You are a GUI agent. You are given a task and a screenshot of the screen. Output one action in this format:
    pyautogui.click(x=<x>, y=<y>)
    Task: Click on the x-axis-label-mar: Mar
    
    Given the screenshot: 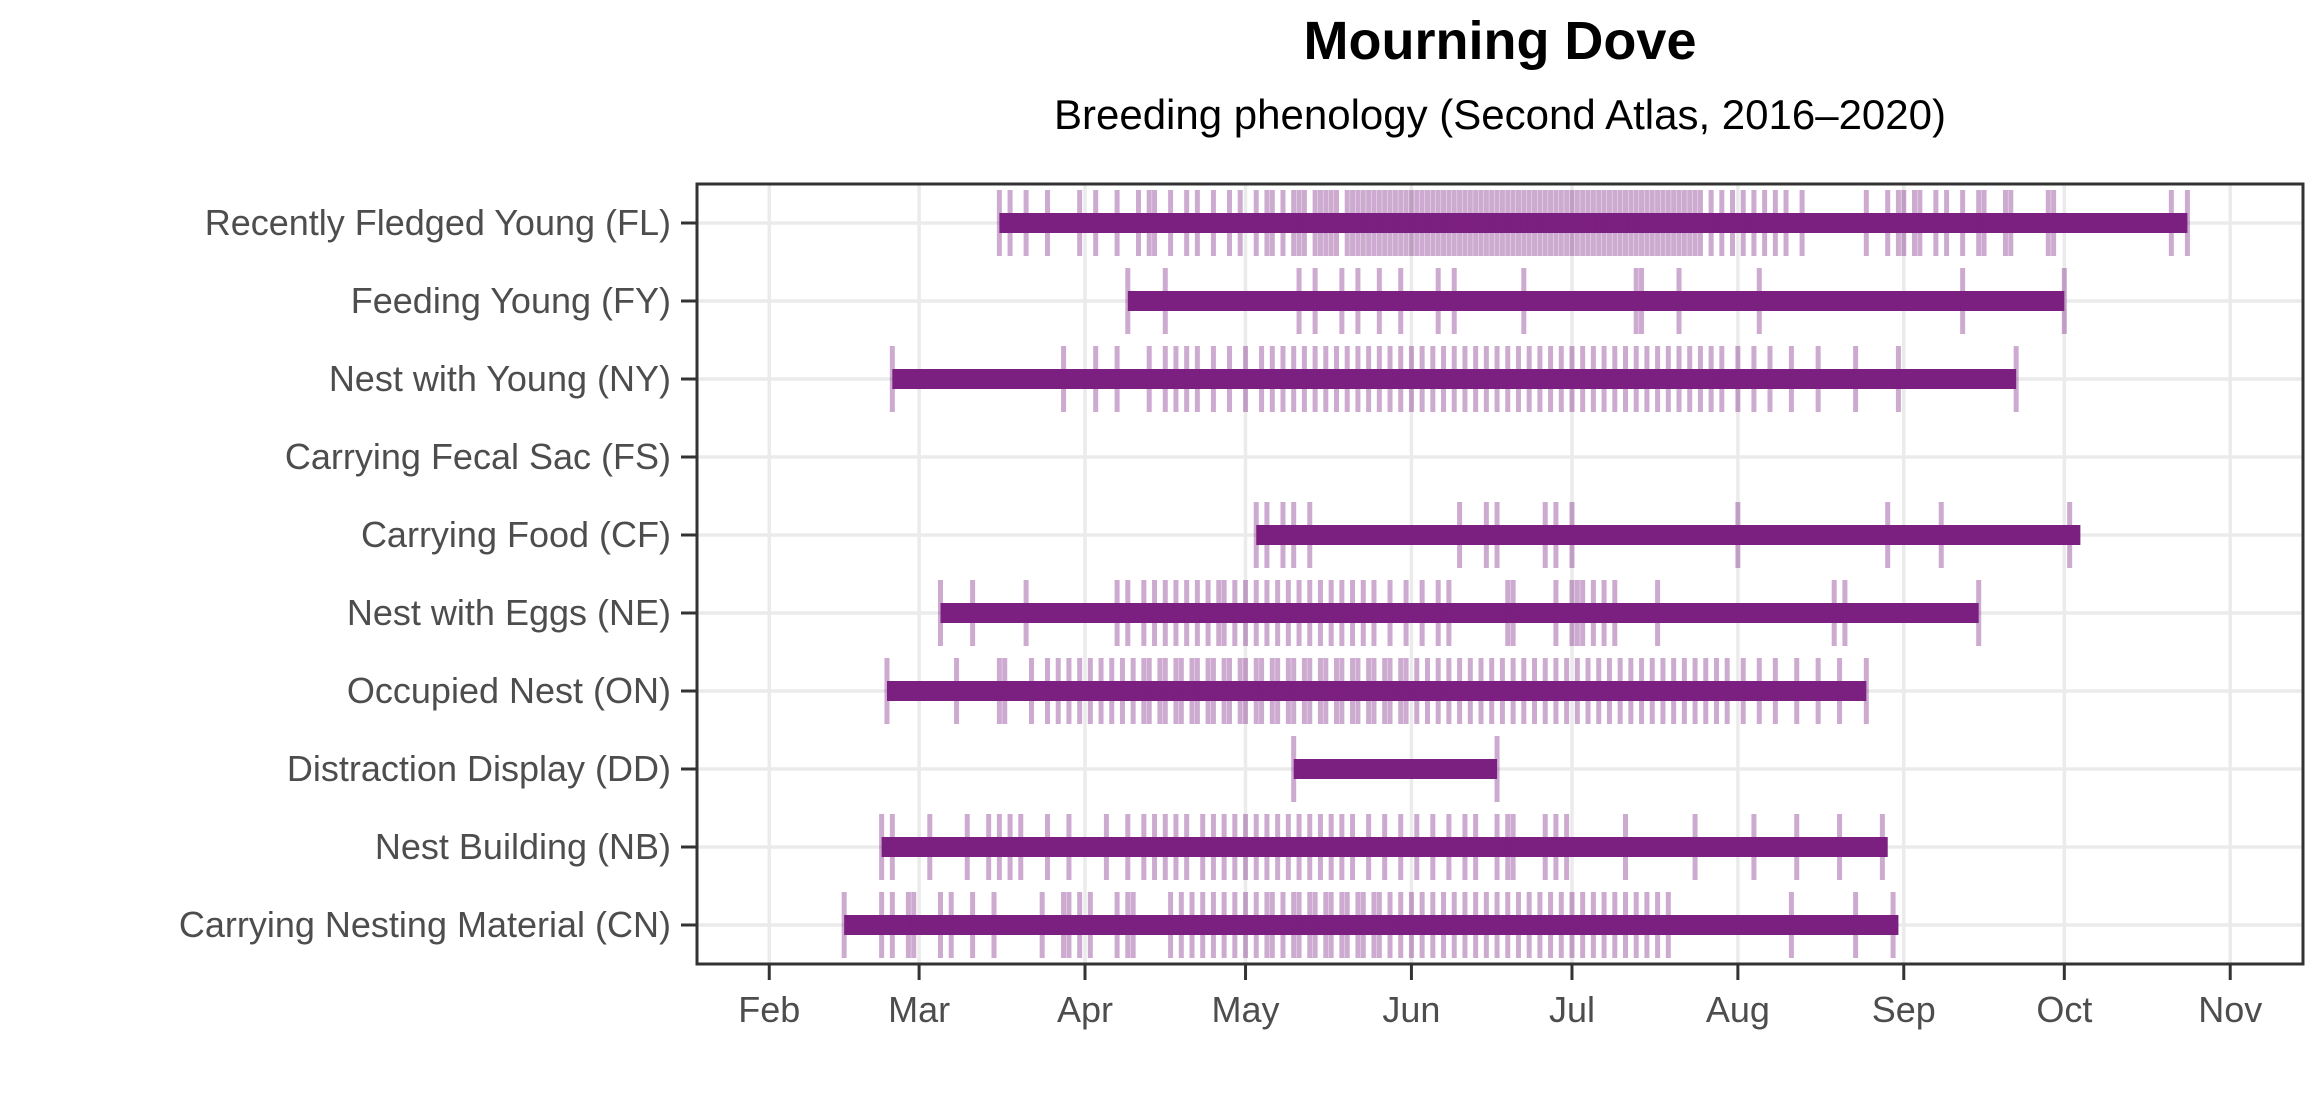 What is the action you would take?
    pyautogui.click(x=919, y=1009)
    